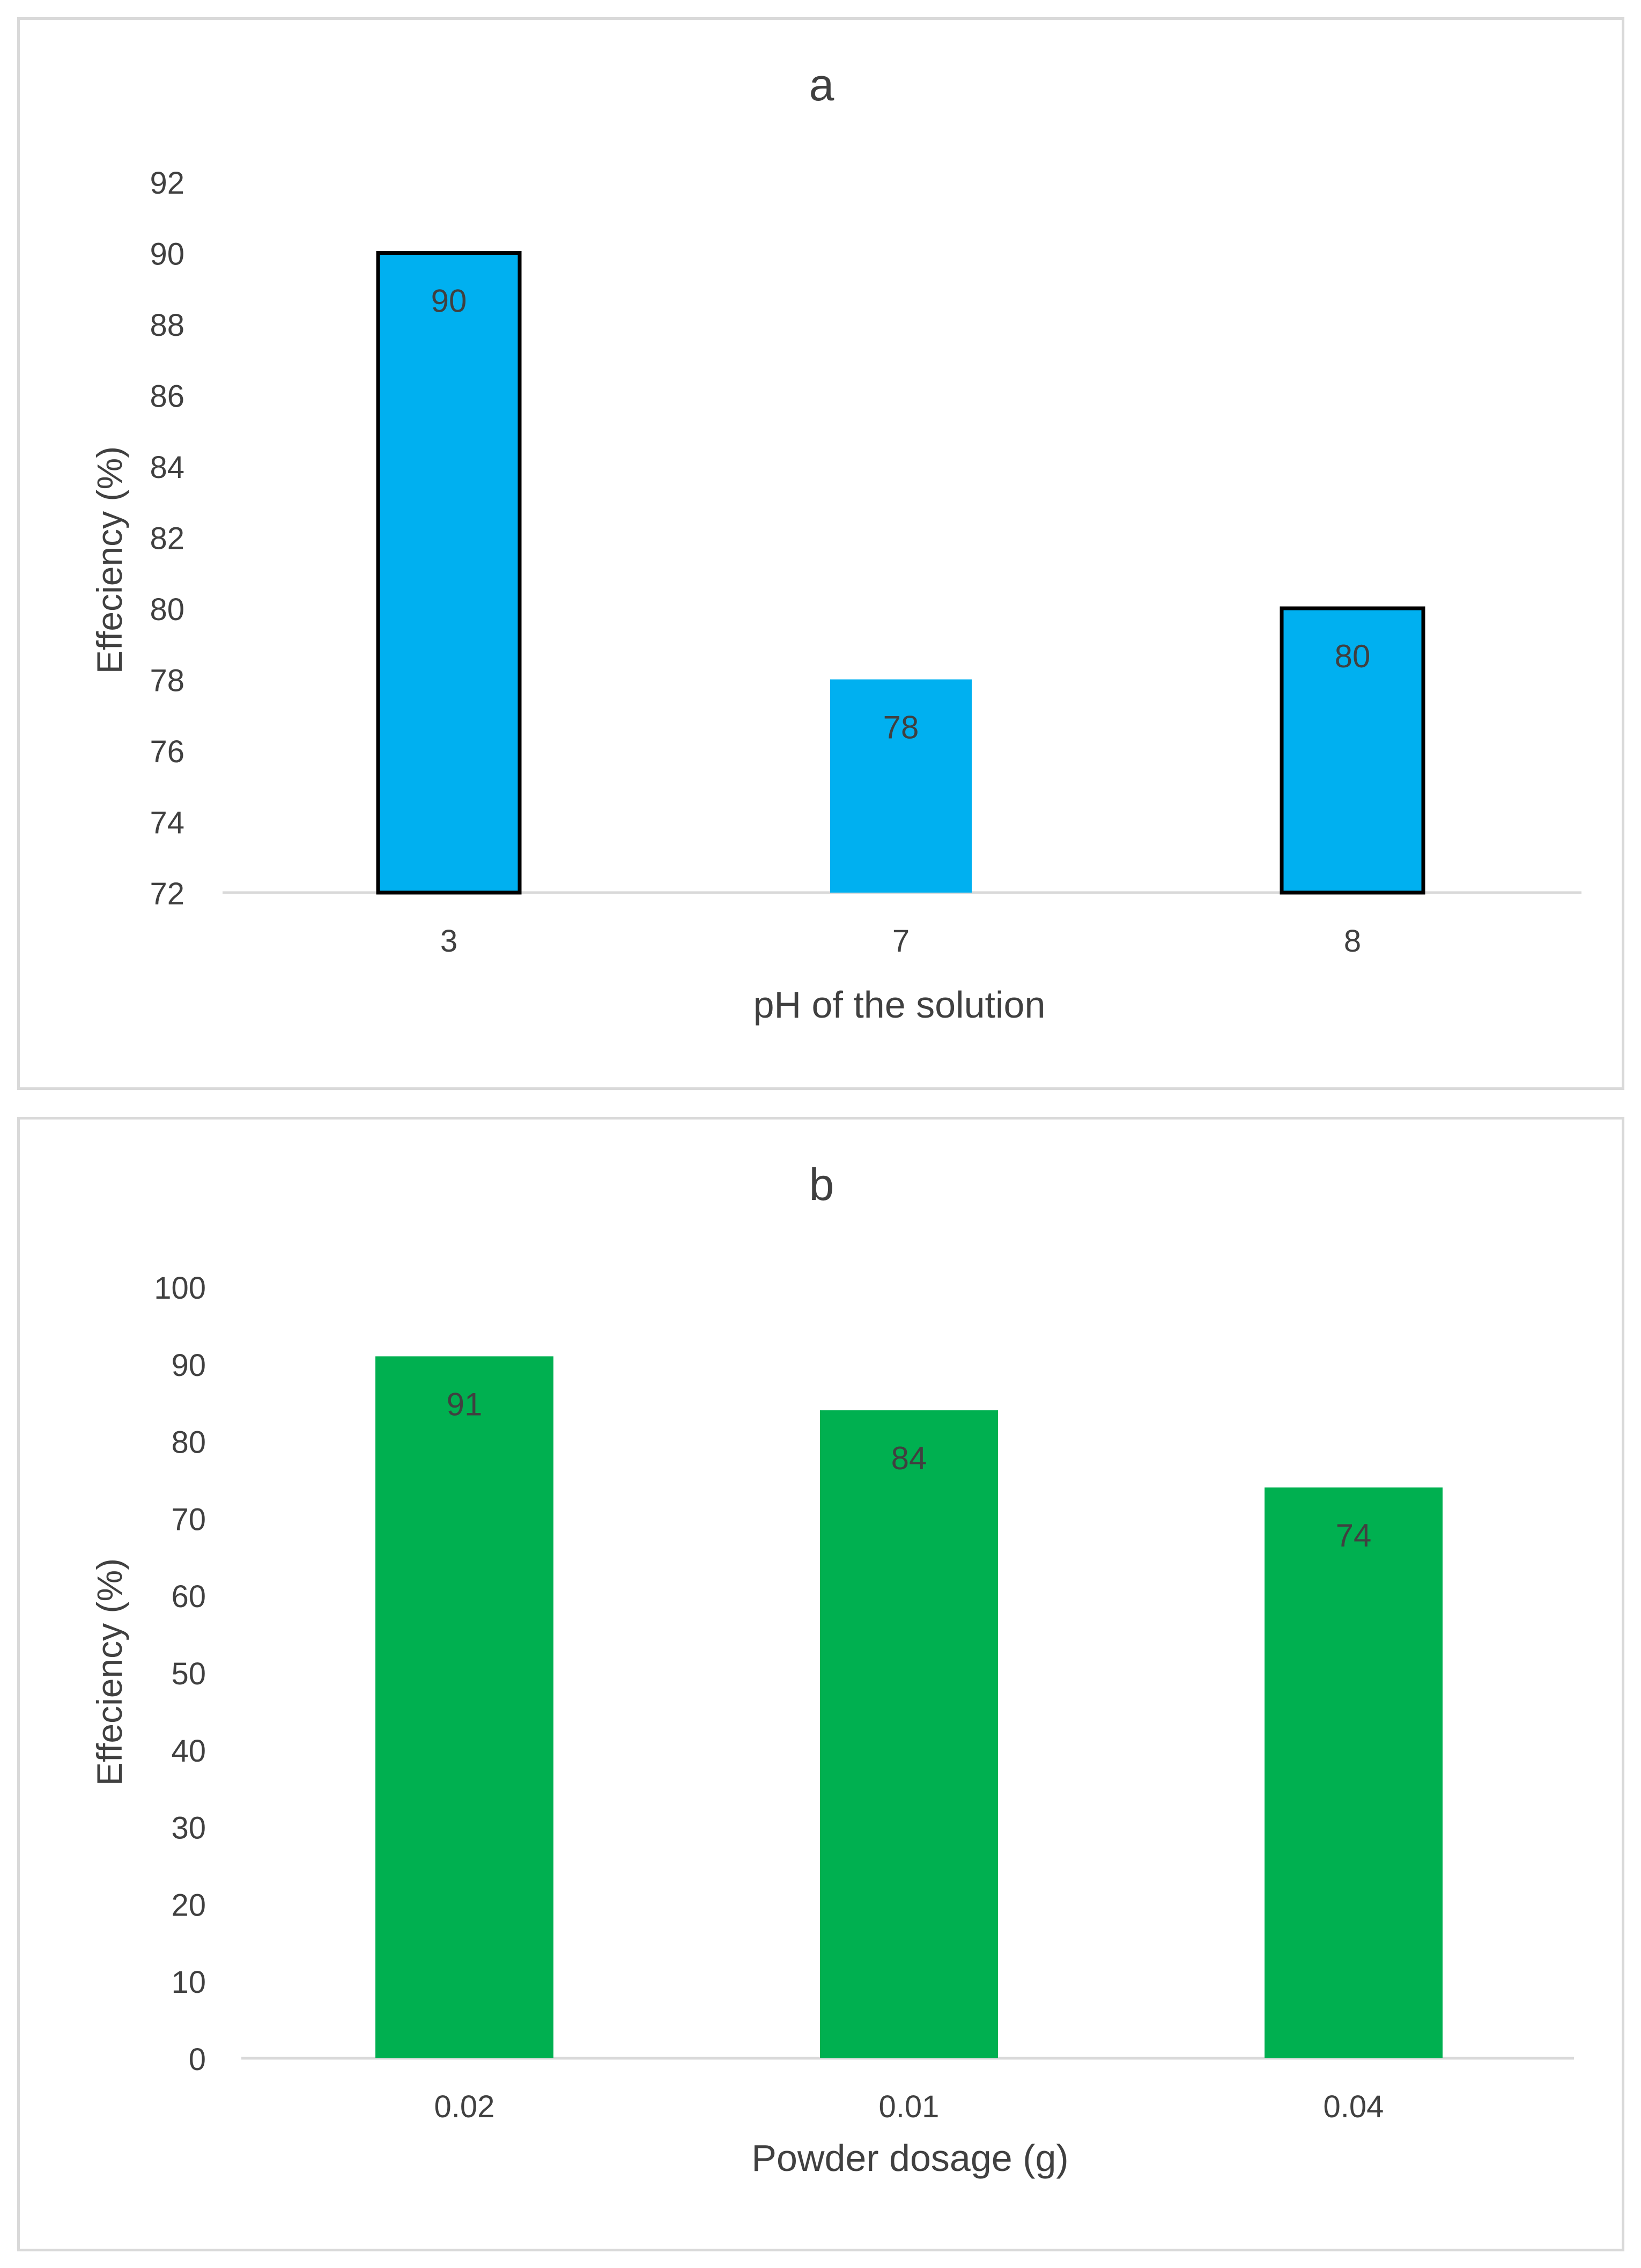 The width and height of the screenshot is (1641, 2268). I want to click on y-tick-label: 10, so click(188, 1982).